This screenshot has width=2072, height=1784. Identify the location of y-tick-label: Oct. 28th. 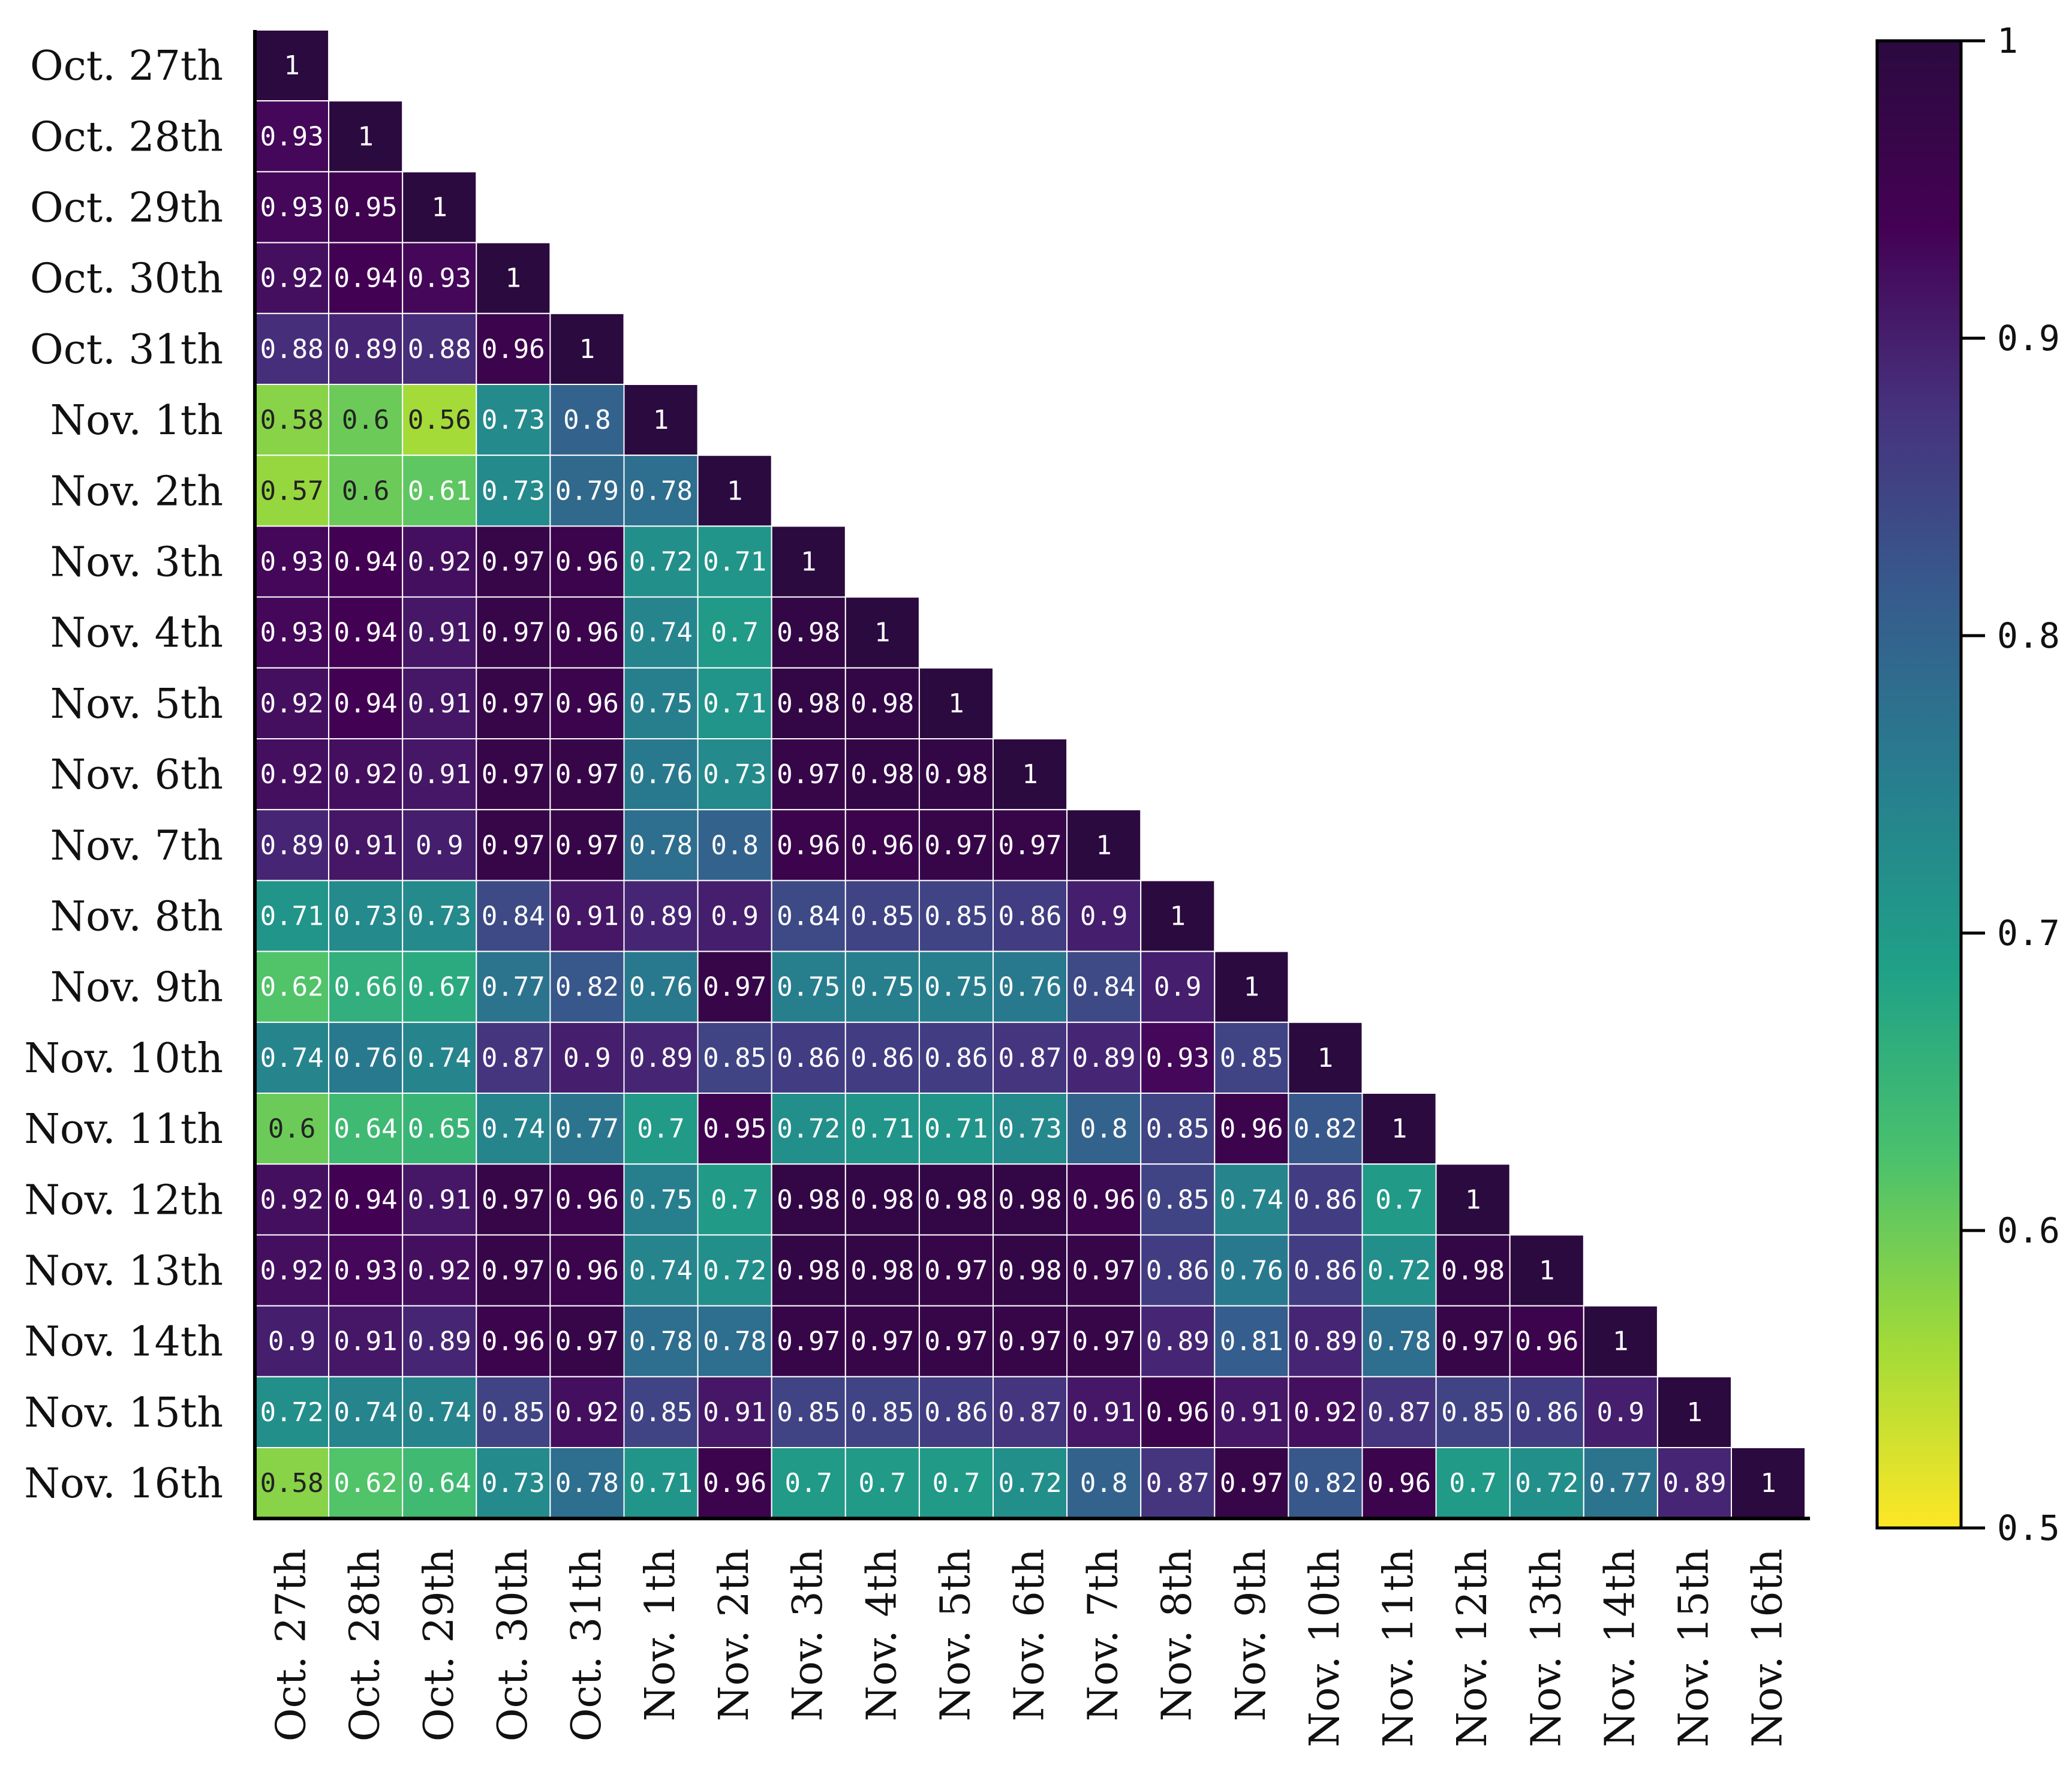
(126, 137).